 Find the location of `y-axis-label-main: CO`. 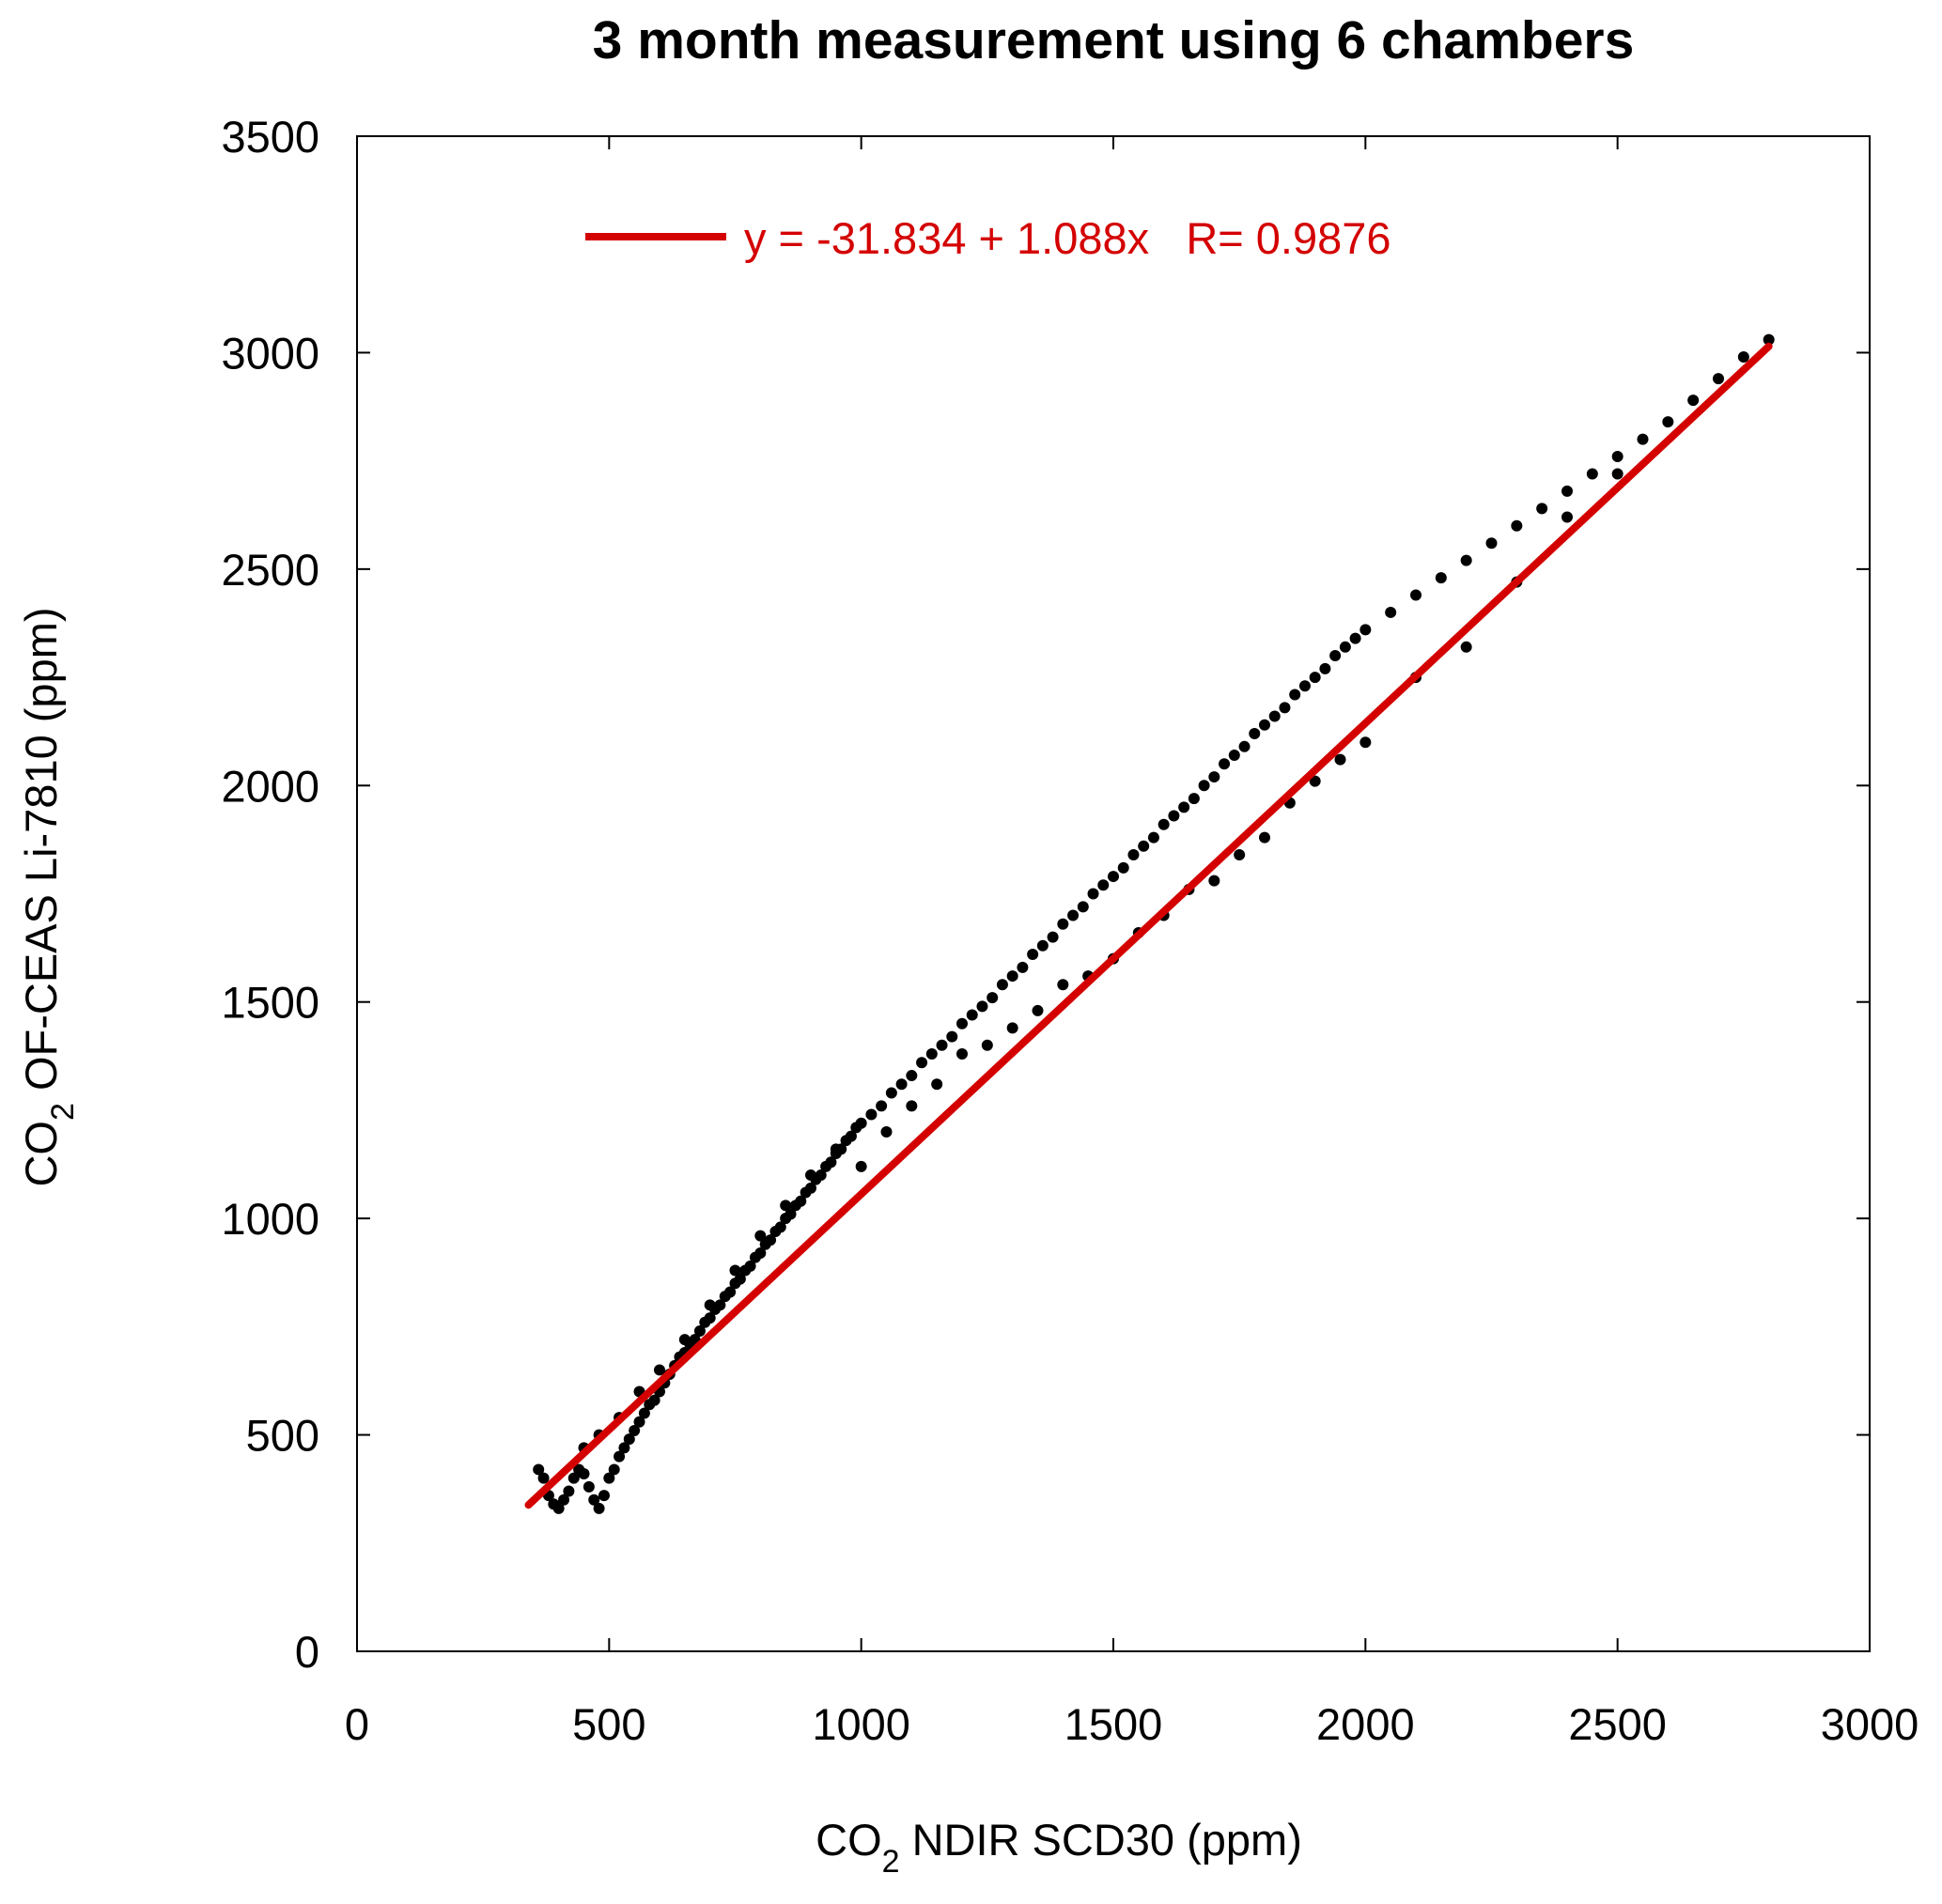

y-axis-label-main: CO is located at coordinates (41, 1154).